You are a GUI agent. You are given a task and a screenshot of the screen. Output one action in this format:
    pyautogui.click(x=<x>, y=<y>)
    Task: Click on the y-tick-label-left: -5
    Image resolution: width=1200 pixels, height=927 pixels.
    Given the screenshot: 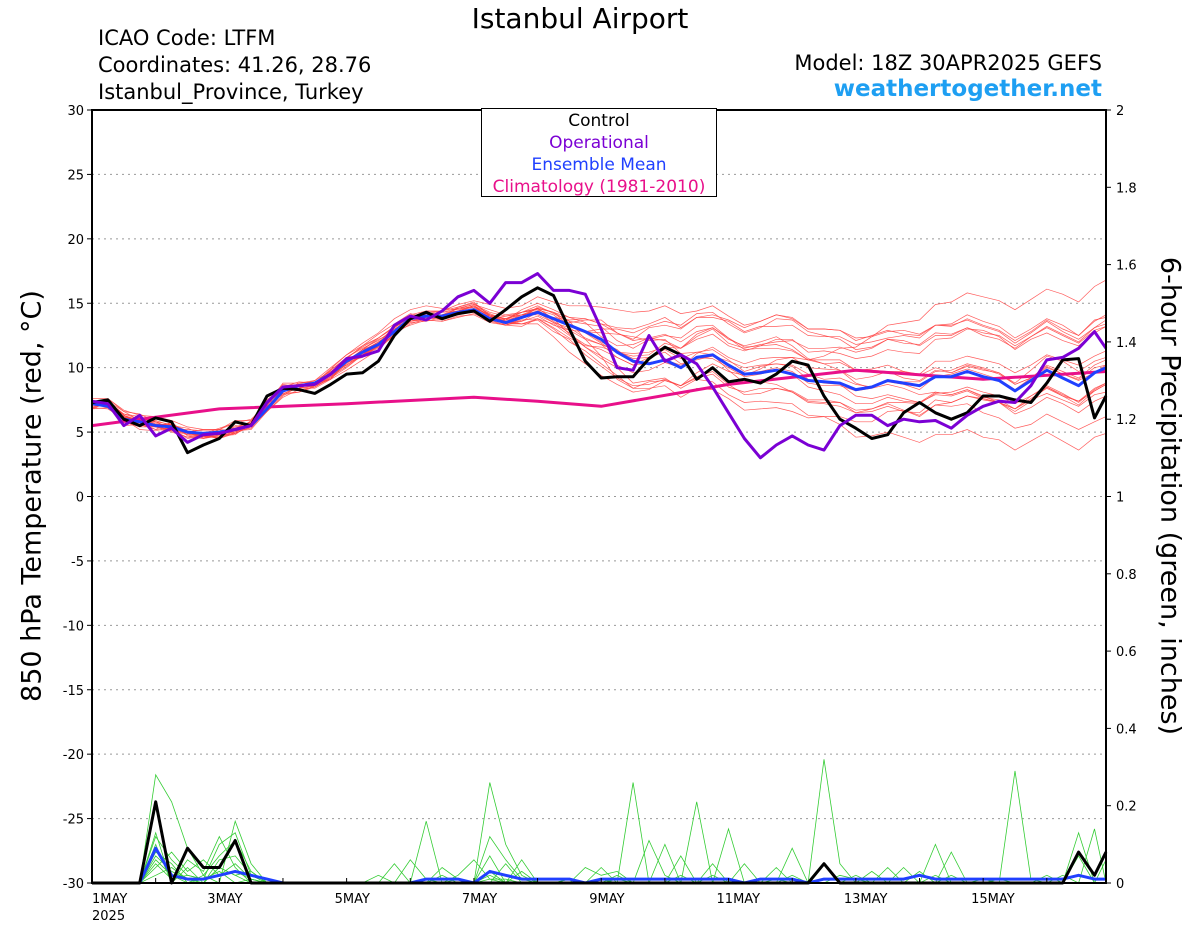 What is the action you would take?
    pyautogui.click(x=77, y=562)
    